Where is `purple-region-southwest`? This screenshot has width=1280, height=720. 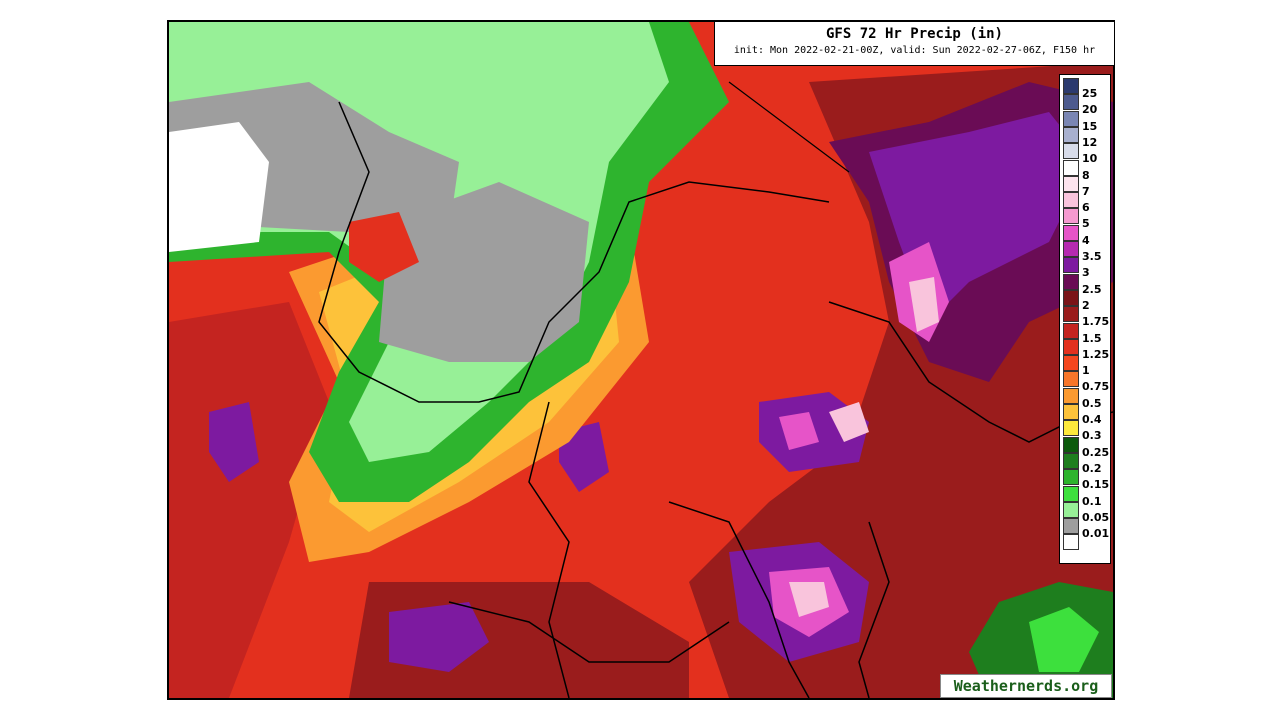 purple-region-southwest is located at coordinates (439, 637).